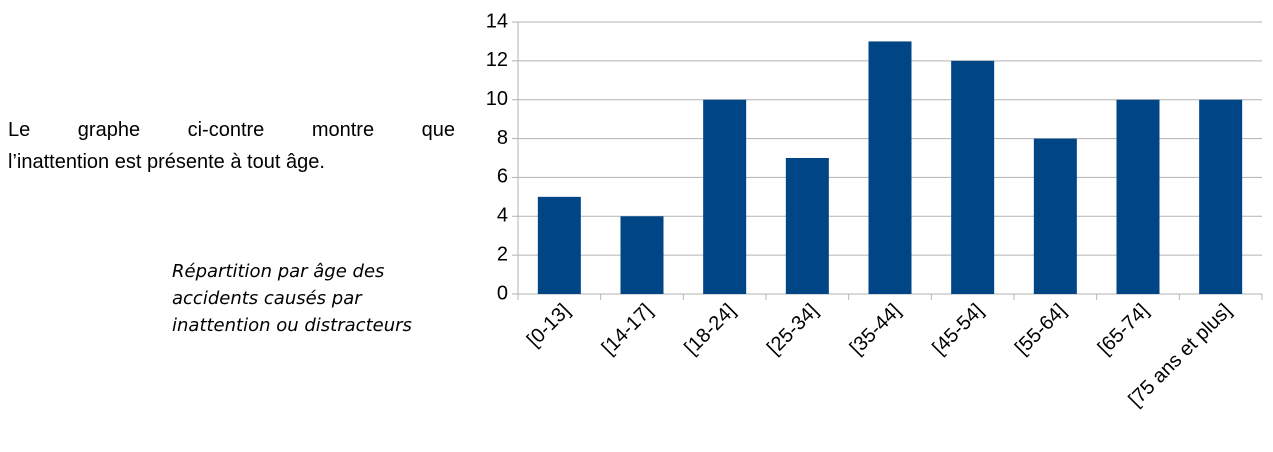  What do you see at coordinates (793, 330) in the screenshot?
I see `x-tick-label: [25-34]` at bounding box center [793, 330].